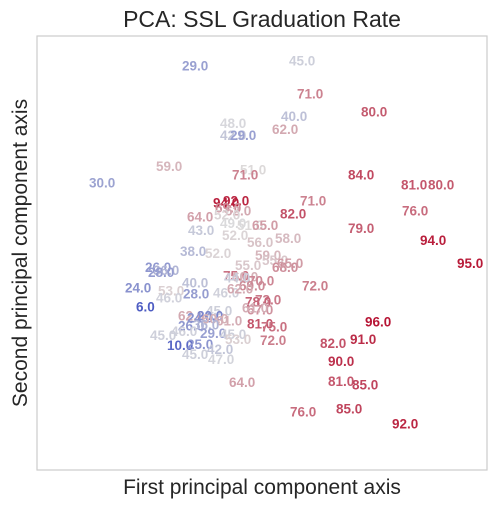  Describe the element at coordinates (260, 310) in the screenshot. I see `point-label: 67.0` at that location.